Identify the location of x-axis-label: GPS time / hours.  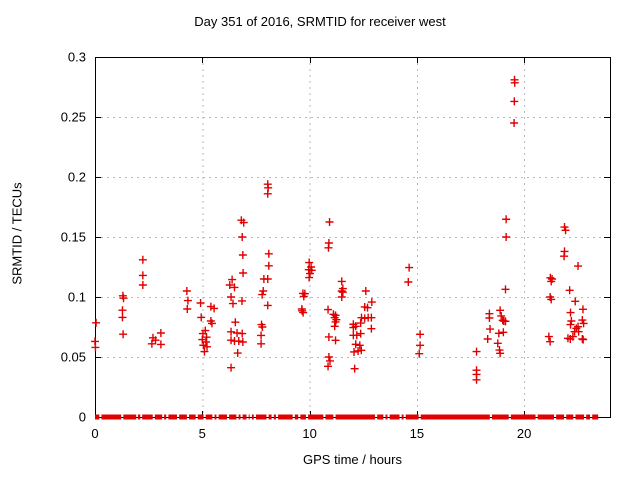
(352, 459).